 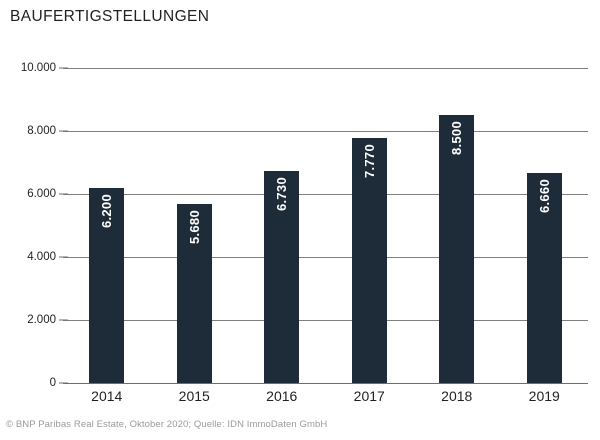 What do you see at coordinates (457, 396) in the screenshot?
I see `x-axis-tick-label: 2018` at bounding box center [457, 396].